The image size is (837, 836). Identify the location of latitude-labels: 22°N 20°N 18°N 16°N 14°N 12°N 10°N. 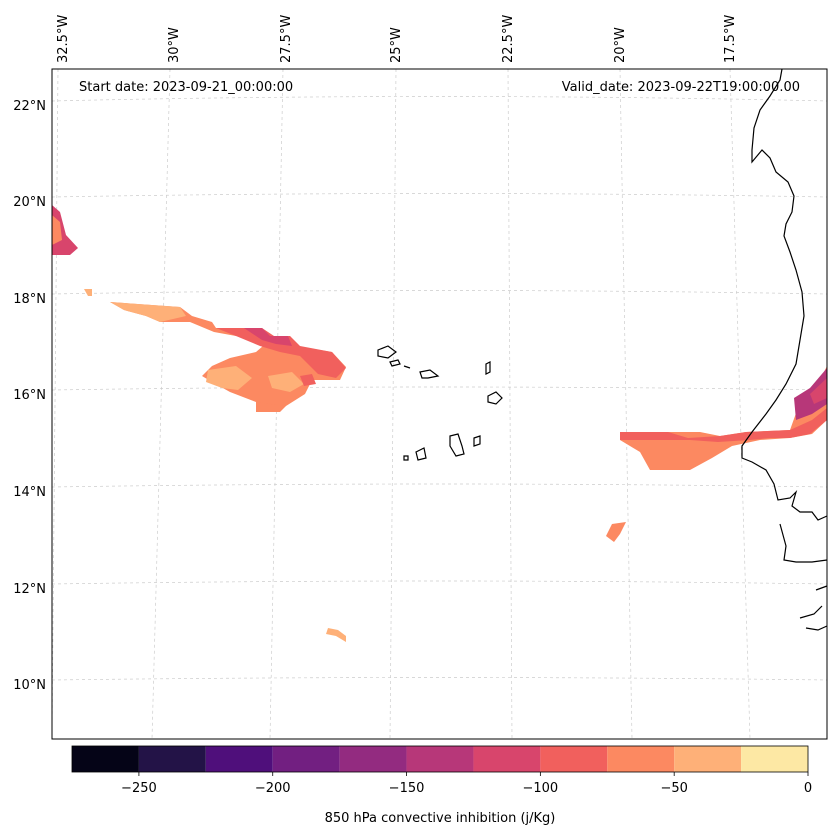
(29, 396).